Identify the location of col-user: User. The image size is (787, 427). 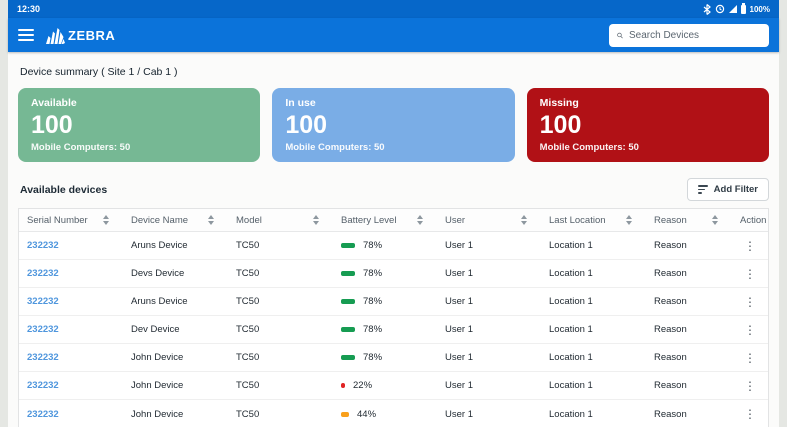
(489, 220).